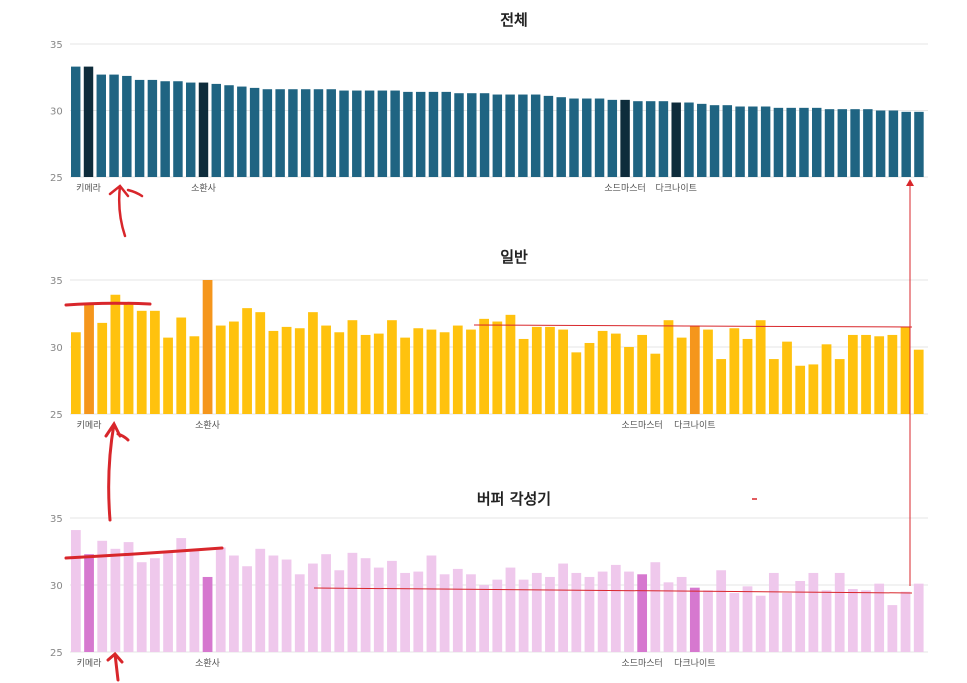  Describe the element at coordinates (694, 663) in the screenshot. I see `category-label-buffer-47: 다크나이트` at that location.